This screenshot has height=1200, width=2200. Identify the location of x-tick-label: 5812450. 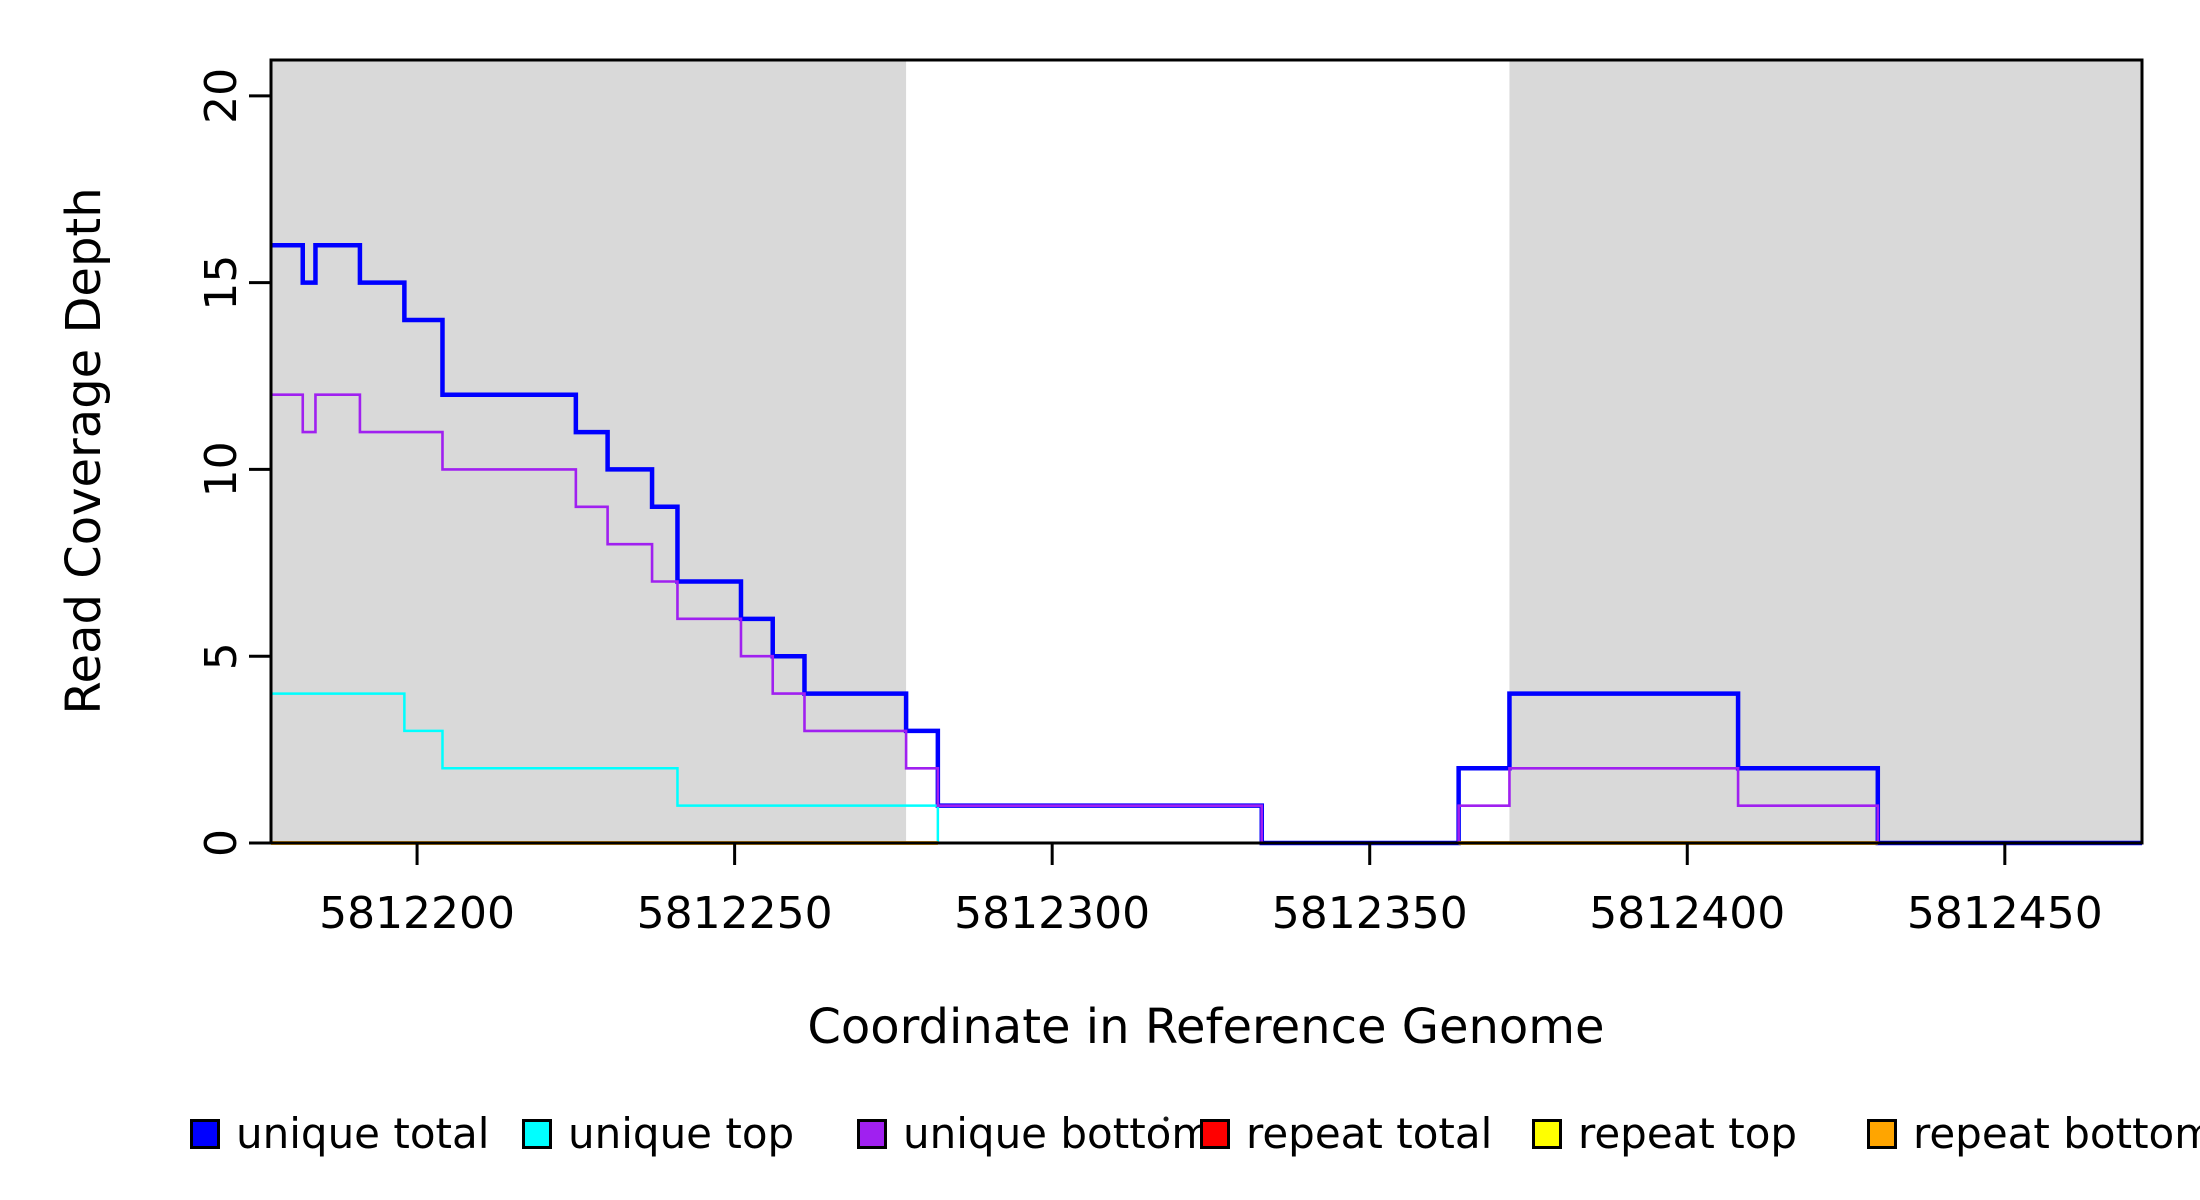
(2005, 913).